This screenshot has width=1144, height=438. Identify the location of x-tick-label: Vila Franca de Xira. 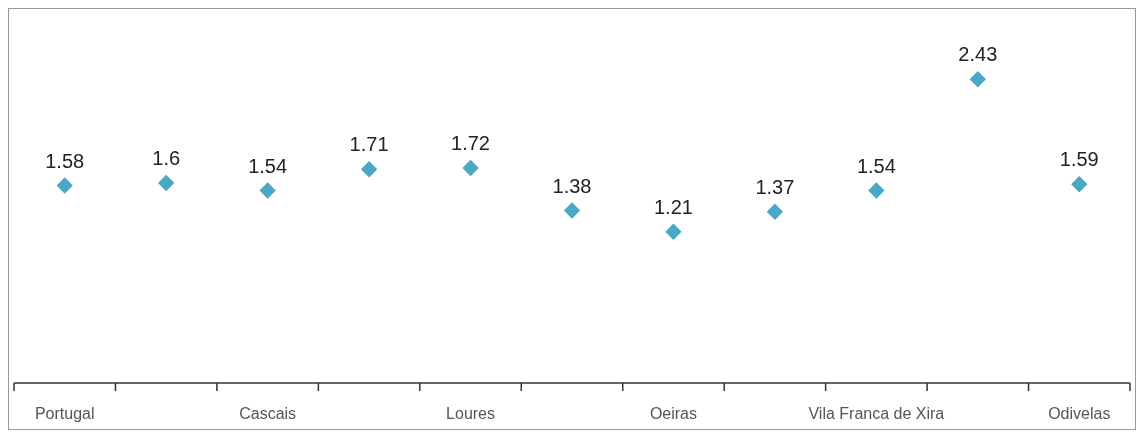
(876, 413).